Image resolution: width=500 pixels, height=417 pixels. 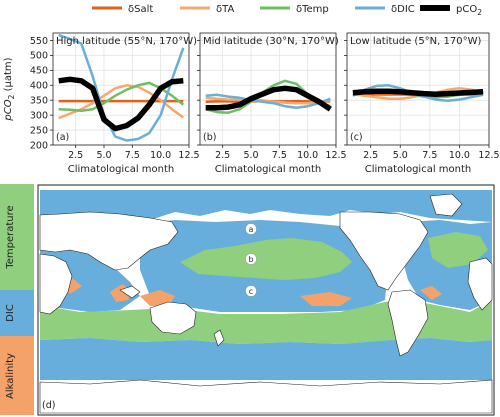 I want to click on region-alkalinity-atlantic, so click(x=431, y=293).